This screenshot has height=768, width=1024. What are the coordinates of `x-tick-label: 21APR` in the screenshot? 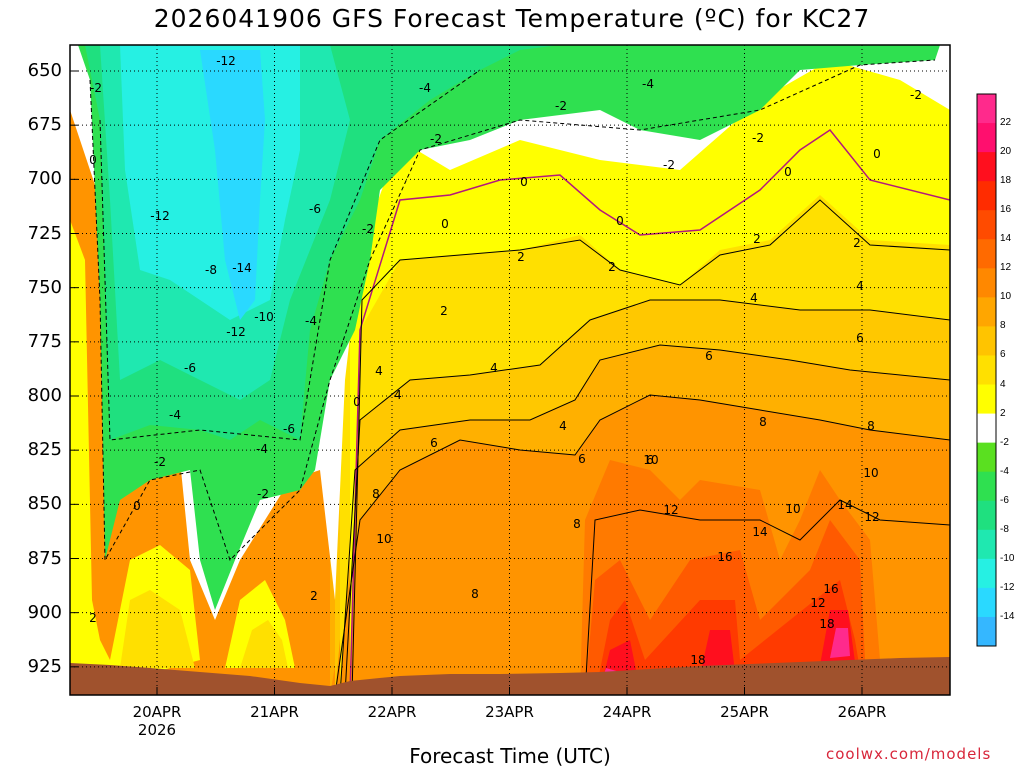 It's located at (274, 712).